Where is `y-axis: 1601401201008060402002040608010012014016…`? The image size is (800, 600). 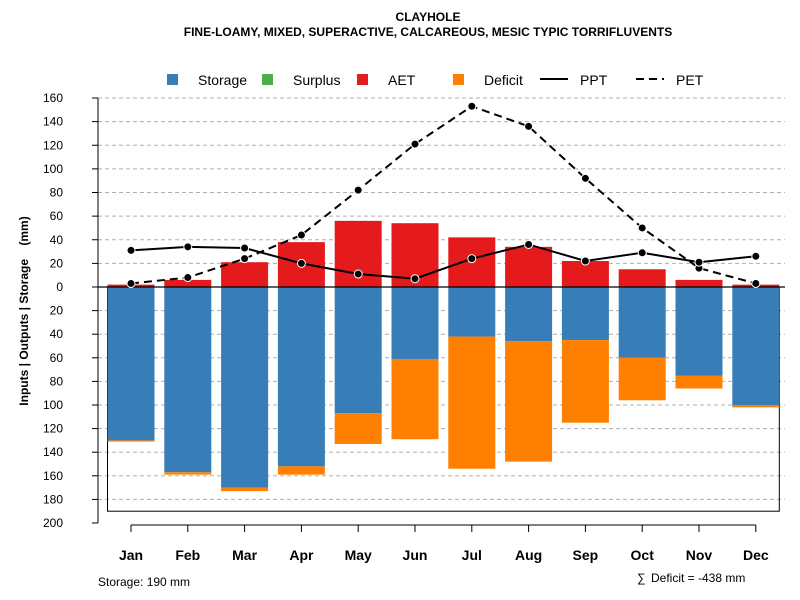 y-axis: 1601401201008060402002040608010012014016… is located at coordinates (71, 310).